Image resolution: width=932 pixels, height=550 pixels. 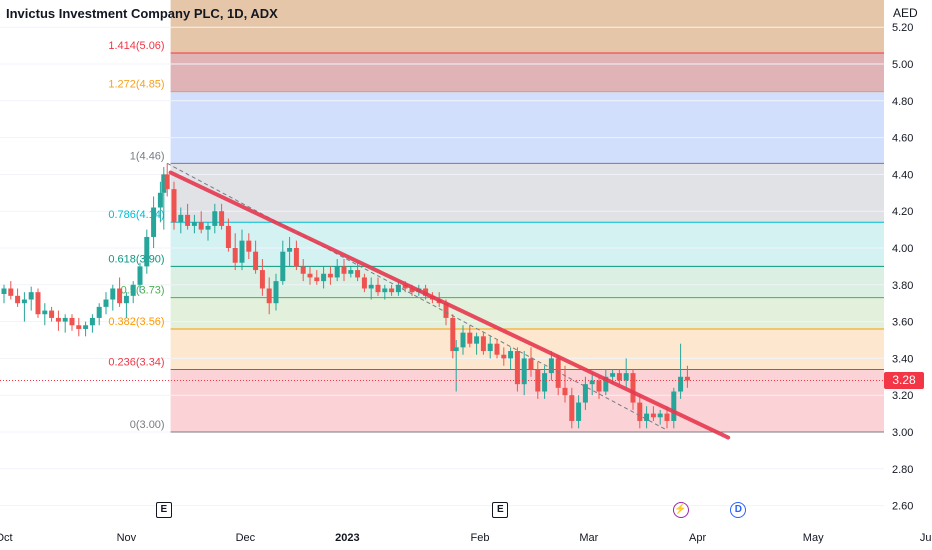 What do you see at coordinates (500, 510) in the screenshot?
I see `earnings-marker-feb: E` at bounding box center [500, 510].